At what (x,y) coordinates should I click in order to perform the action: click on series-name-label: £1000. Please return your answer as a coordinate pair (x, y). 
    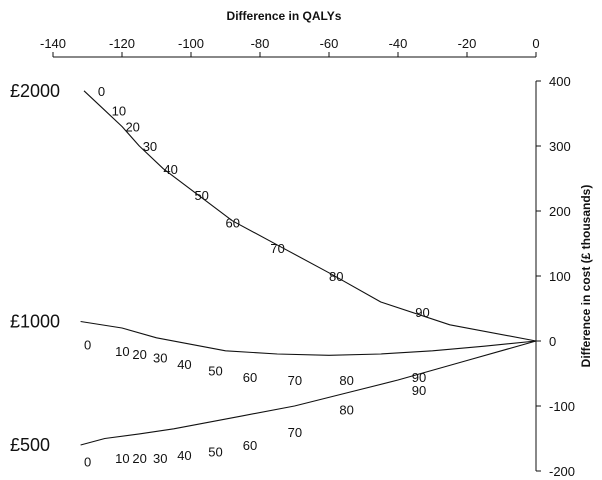
    Looking at the image, I should click on (35, 322).